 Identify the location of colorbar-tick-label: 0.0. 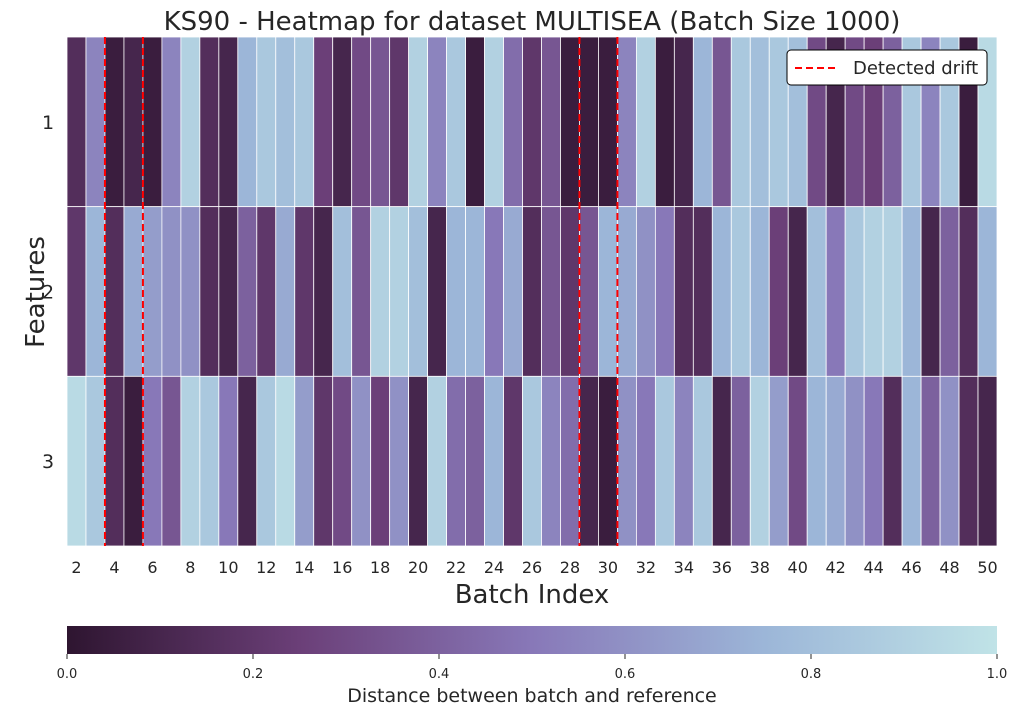
(67, 674).